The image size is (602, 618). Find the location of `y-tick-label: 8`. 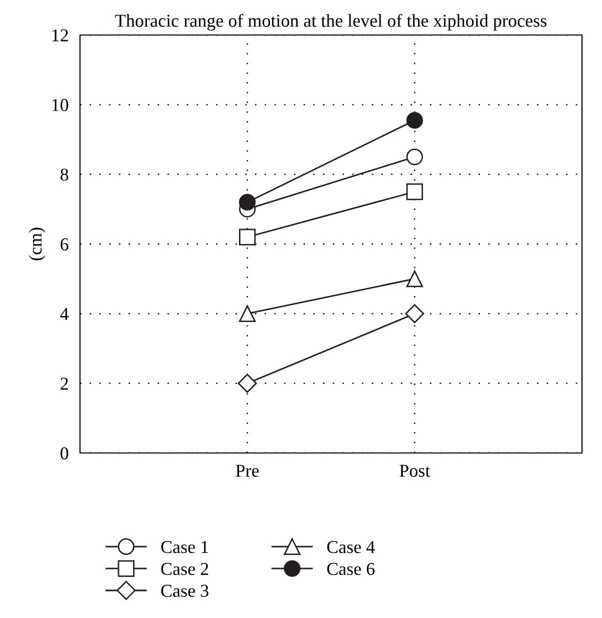

y-tick-label: 8 is located at coordinates (64, 174).